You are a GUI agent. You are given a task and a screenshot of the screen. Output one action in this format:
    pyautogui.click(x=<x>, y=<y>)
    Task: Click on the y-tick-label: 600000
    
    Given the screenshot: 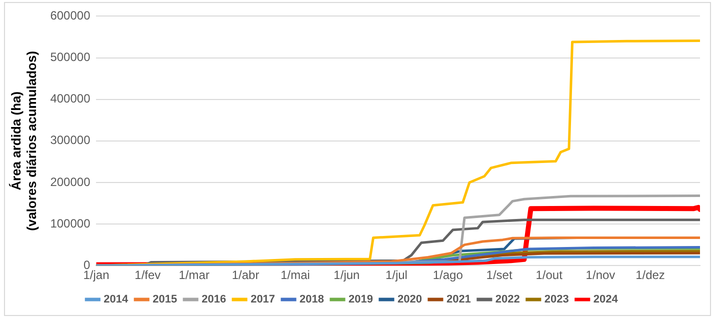 What is the action you would take?
    pyautogui.click(x=70, y=15)
    